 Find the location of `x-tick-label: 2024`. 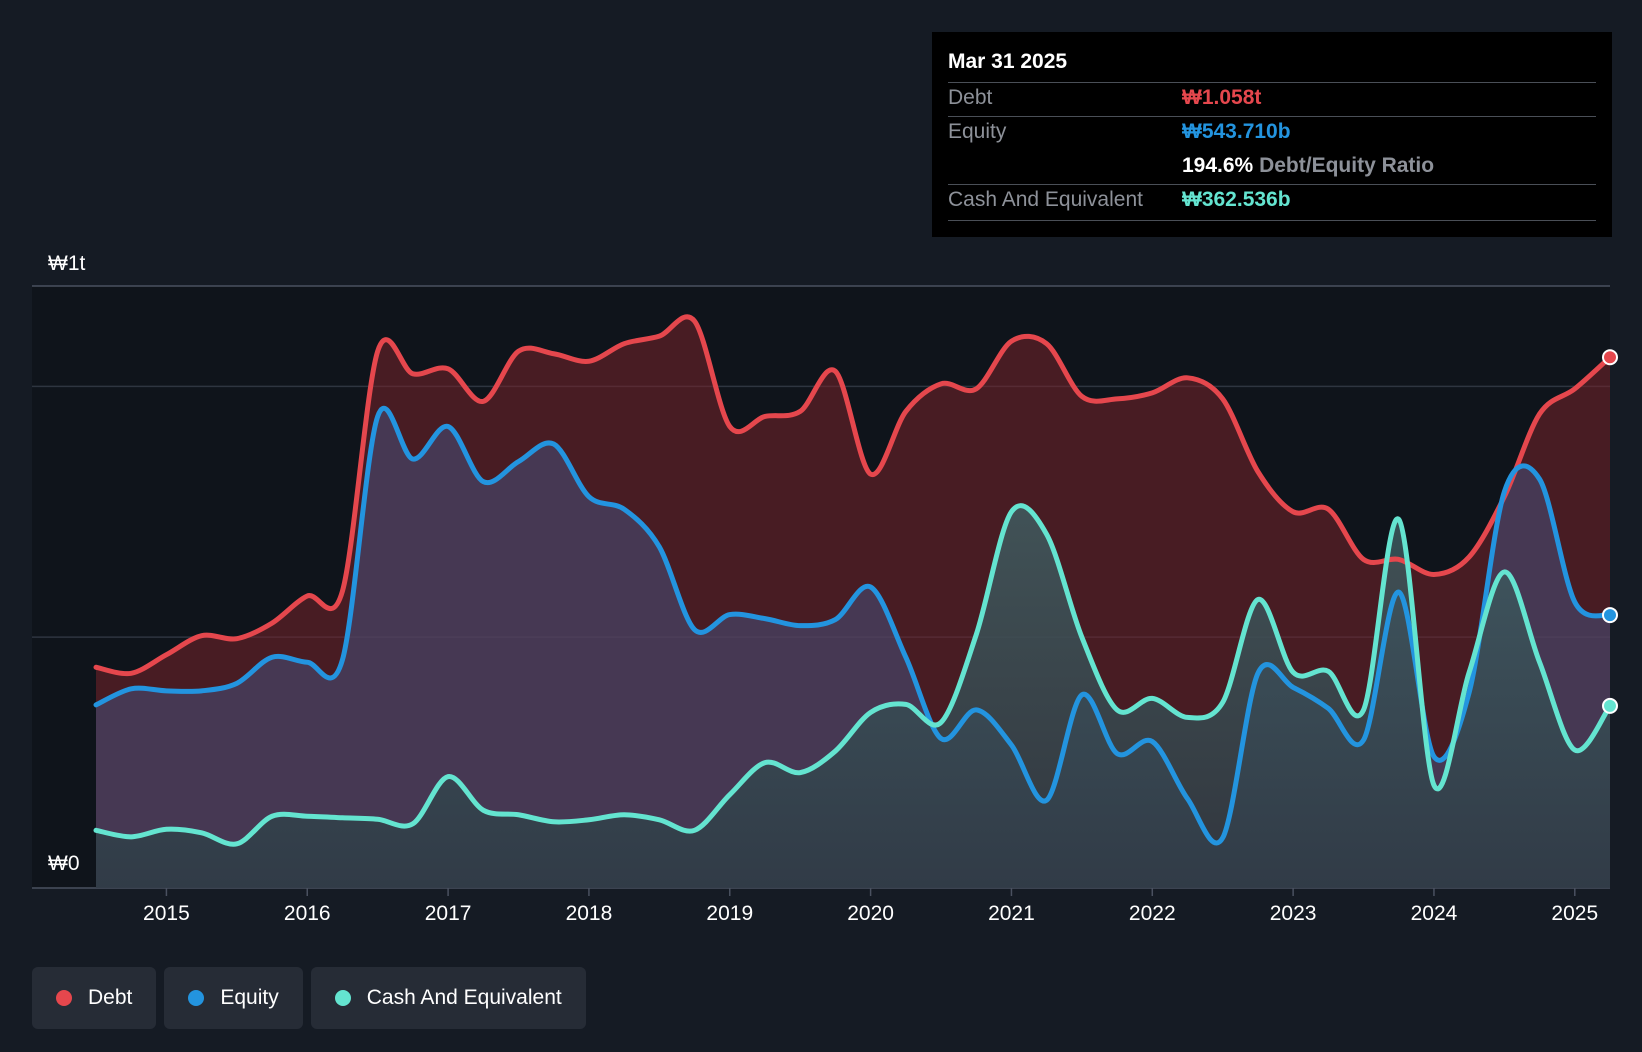

x-tick-label: 2024 is located at coordinates (1434, 913).